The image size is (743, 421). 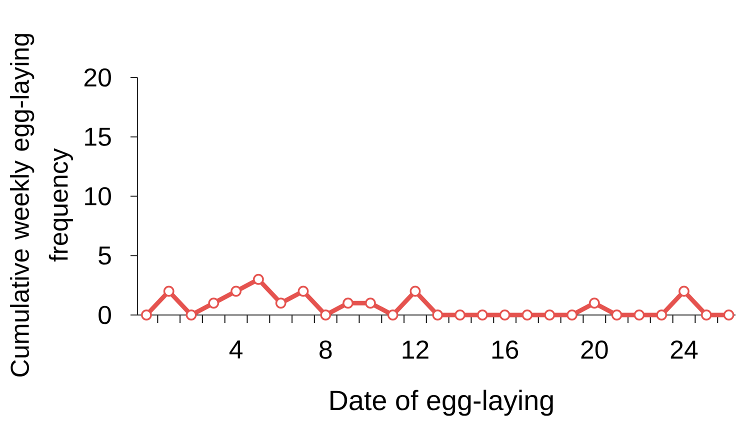 I want to click on x-axis-title: Date of egg-laying, so click(x=441, y=403).